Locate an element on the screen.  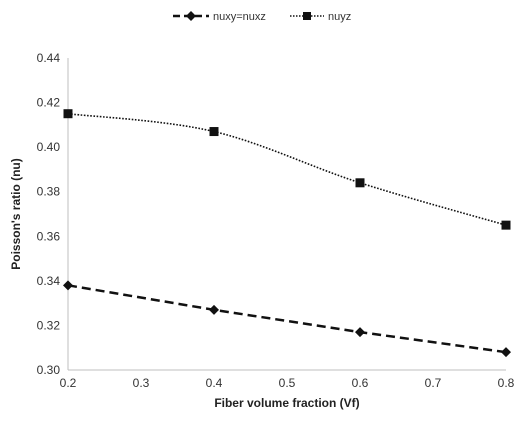
y-tick-label: 0.42 is located at coordinates (49, 103).